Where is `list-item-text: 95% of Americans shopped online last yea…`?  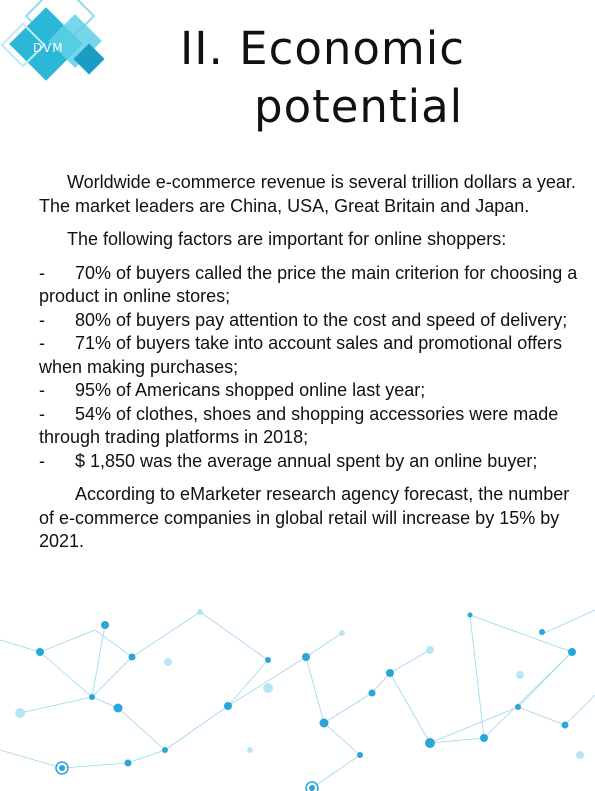
list-item-text: 95% of Americans shopped online last yea… is located at coordinates (250, 390).